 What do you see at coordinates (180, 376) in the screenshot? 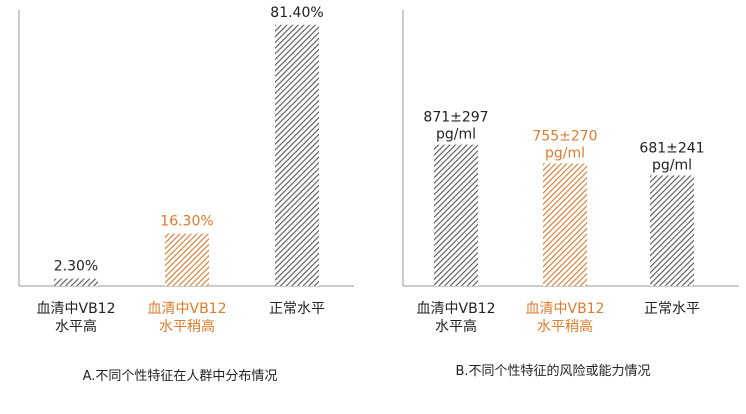
I see `chart-caption: A.不同个性特征在人群中分布情况` at bounding box center [180, 376].